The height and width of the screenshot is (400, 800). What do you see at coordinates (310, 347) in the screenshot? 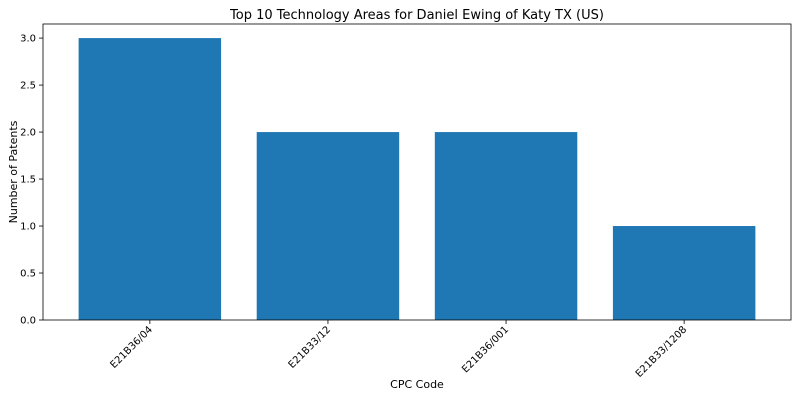
I see `x-tick-label: E21B33/12` at bounding box center [310, 347].